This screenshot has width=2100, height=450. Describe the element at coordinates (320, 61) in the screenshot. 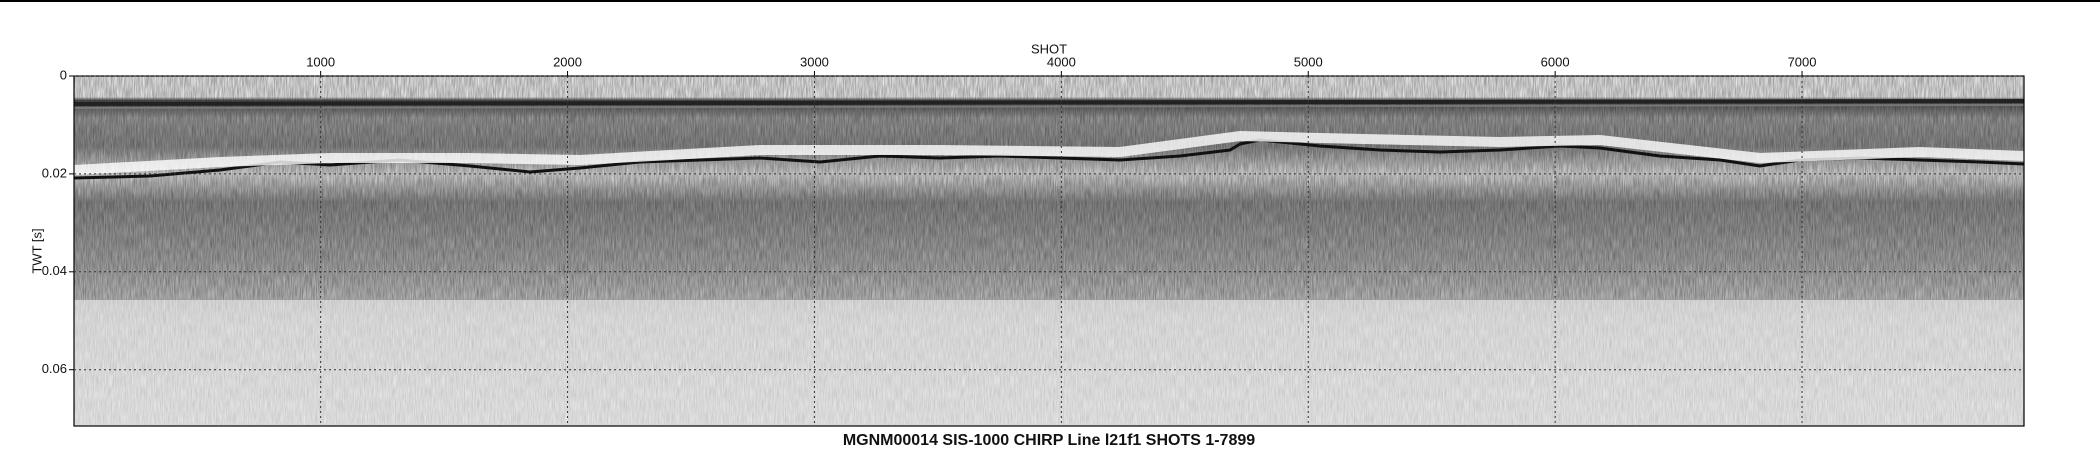

I see `x-tick-label: 1000` at that location.